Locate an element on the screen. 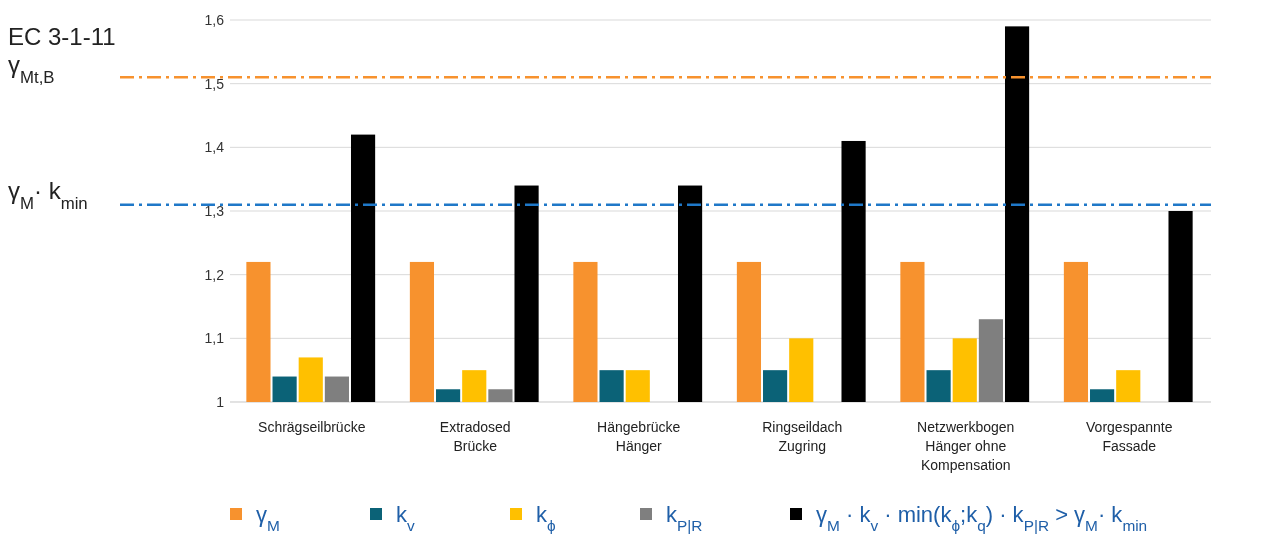 The height and width of the screenshot is (537, 1281). legend-label: k$_{v}$ is located at coordinates (405, 518).